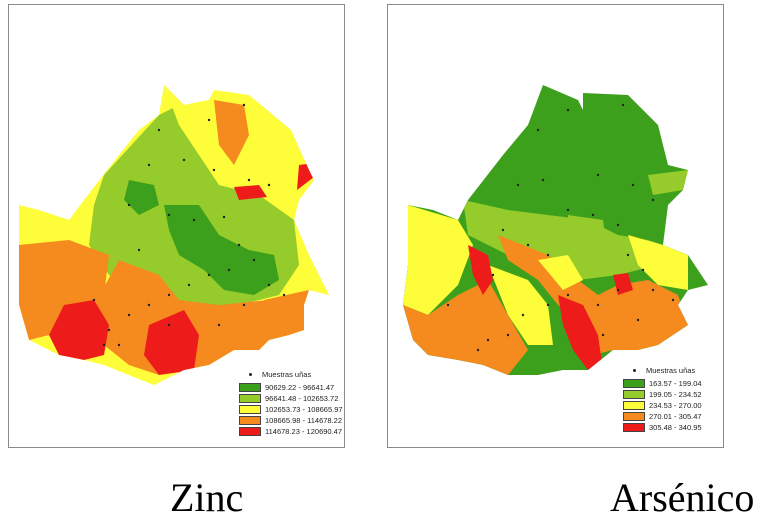 The height and width of the screenshot is (523, 776). I want to click on legend-row: 96641.48 - 102653.72, so click(291, 398).